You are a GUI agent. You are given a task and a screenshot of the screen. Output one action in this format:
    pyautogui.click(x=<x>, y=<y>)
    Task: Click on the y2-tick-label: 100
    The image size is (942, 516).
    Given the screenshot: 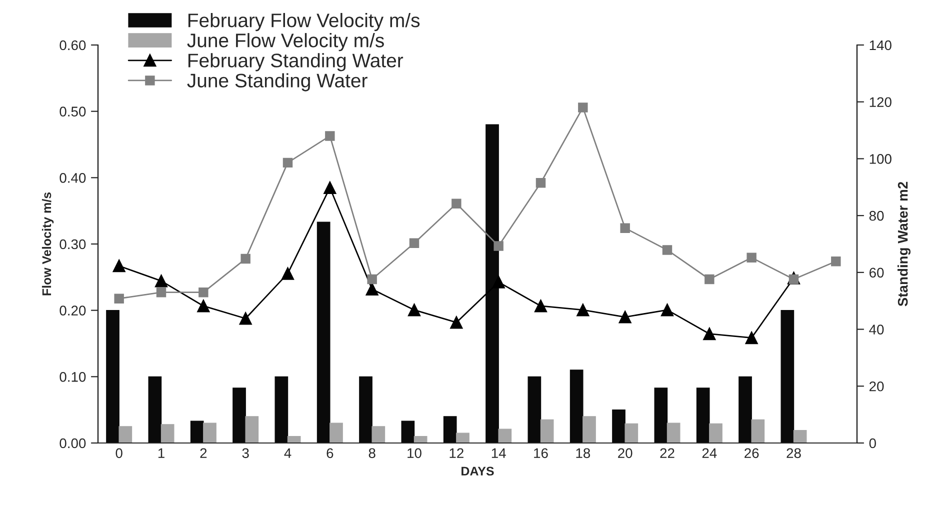 What is the action you would take?
    pyautogui.click(x=881, y=159)
    